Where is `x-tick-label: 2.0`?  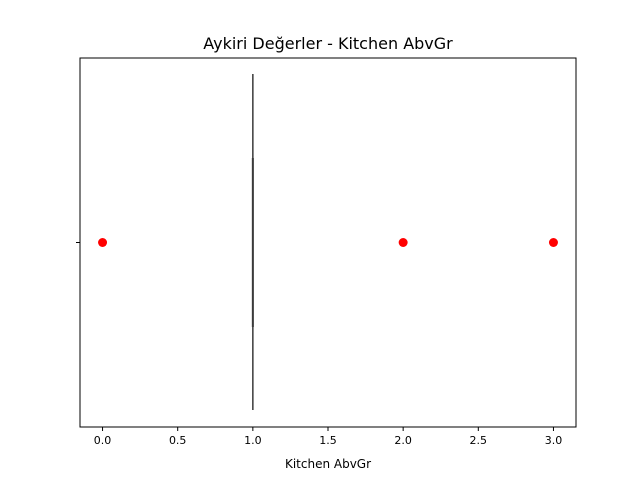 x-tick-label: 2.0 is located at coordinates (403, 440).